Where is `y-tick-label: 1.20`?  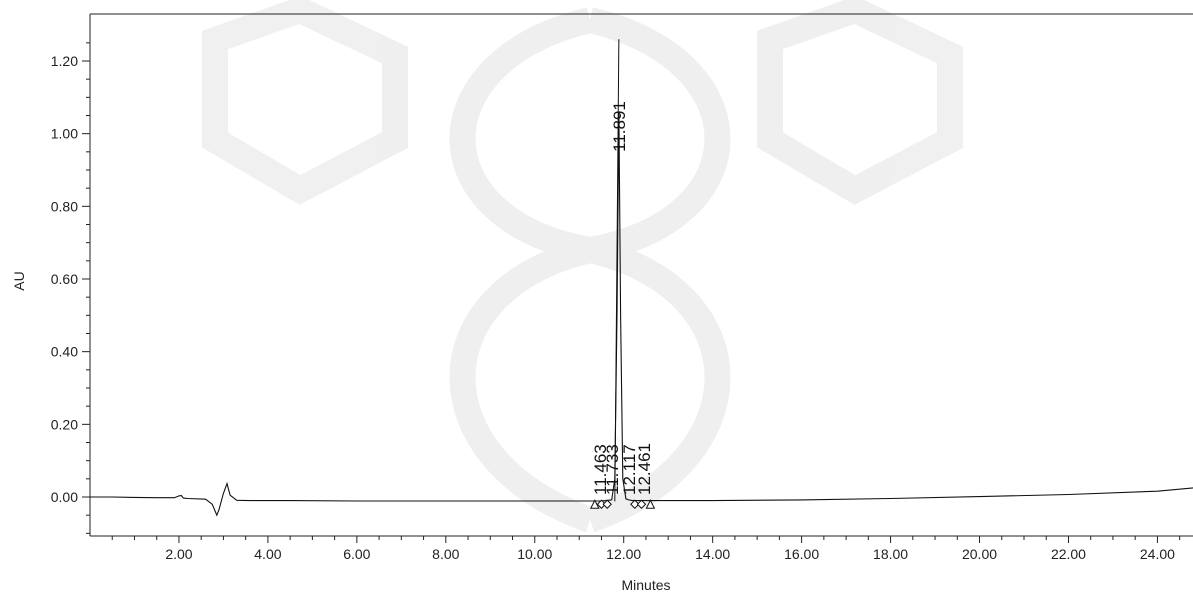
y-tick-label: 1.20 is located at coordinates (64, 61).